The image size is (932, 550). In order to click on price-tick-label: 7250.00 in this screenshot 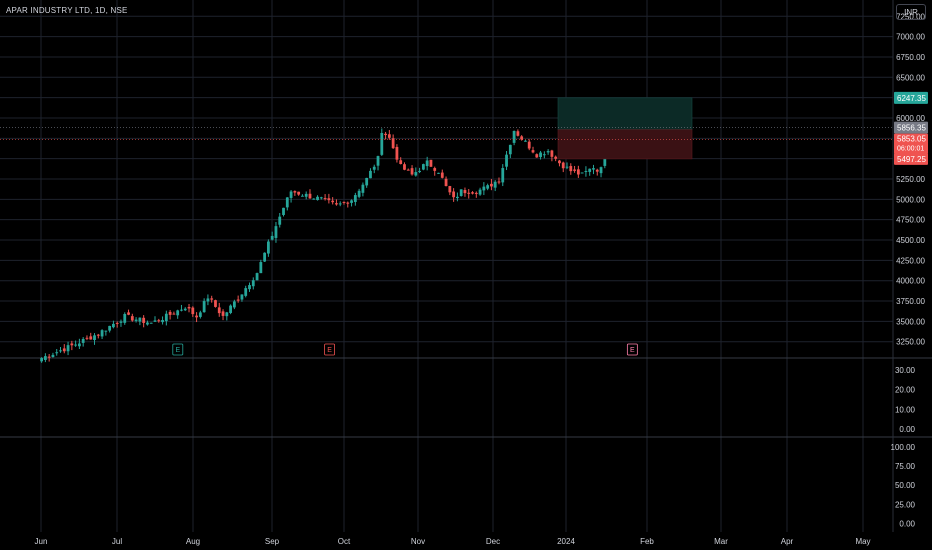, I will do `click(910, 16)`.